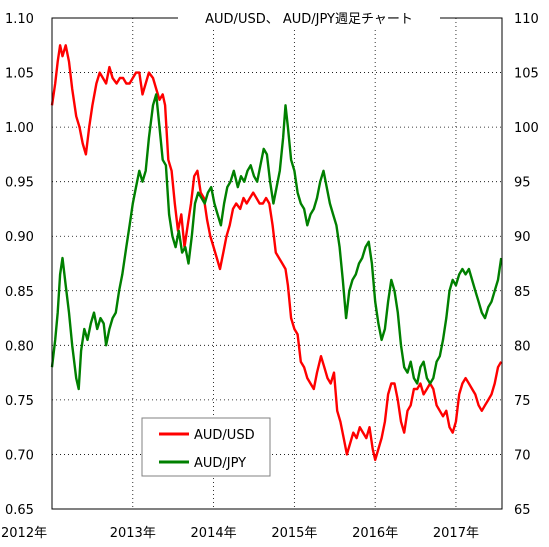  I want to click on x-tick-label: 2017年, so click(456, 533).